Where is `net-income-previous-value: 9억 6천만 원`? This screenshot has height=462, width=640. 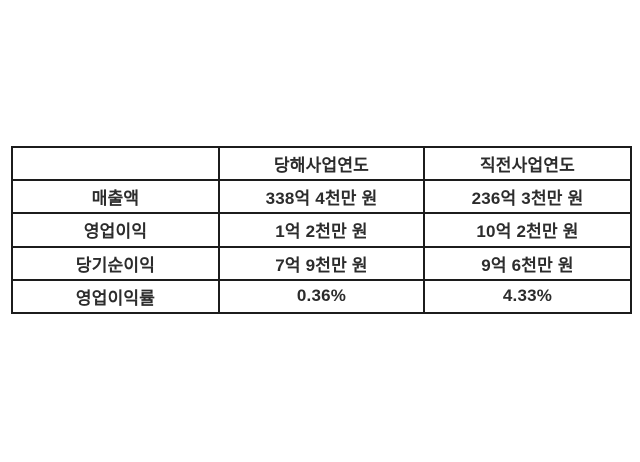 net-income-previous-value: 9억 6천만 원 is located at coordinates (527, 263).